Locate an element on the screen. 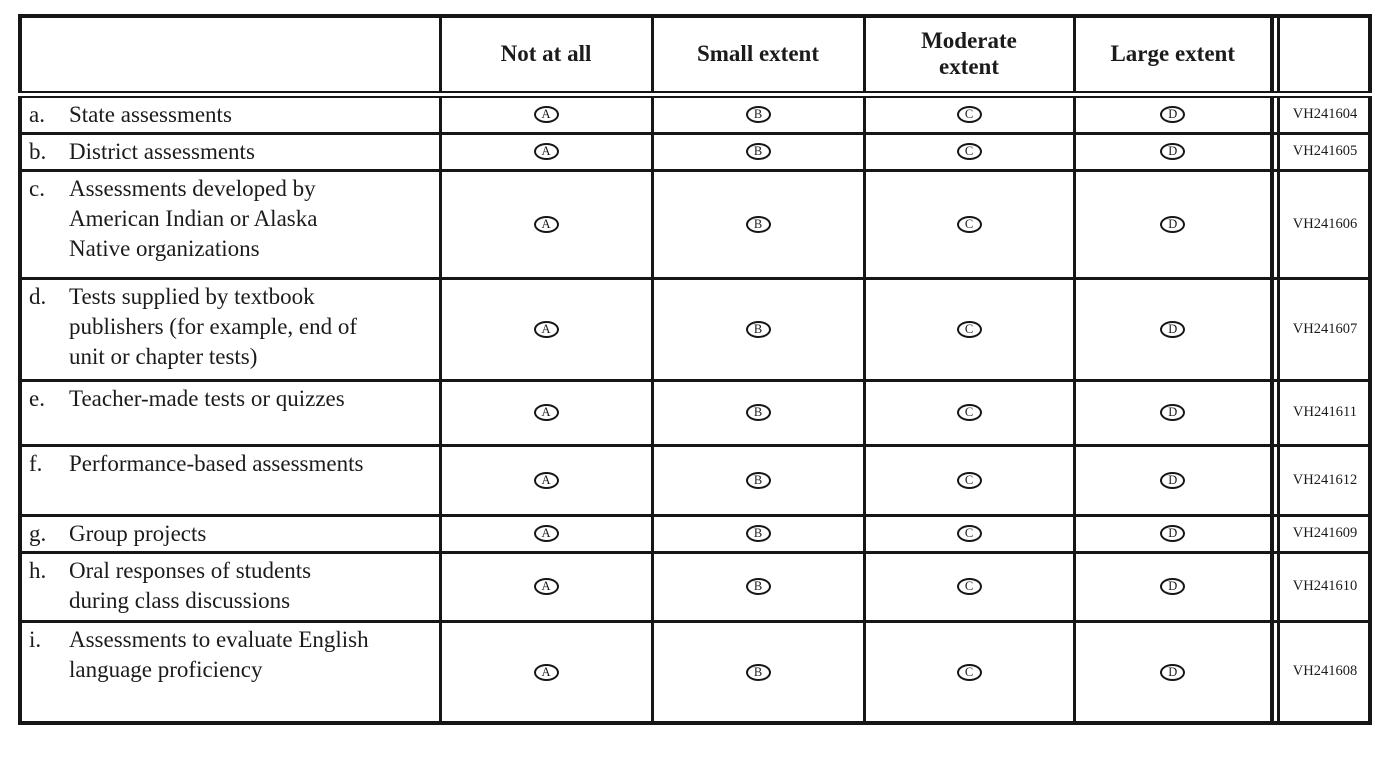 This screenshot has width=1385, height=775. column-header-label: Moderate extent is located at coordinates (969, 54).